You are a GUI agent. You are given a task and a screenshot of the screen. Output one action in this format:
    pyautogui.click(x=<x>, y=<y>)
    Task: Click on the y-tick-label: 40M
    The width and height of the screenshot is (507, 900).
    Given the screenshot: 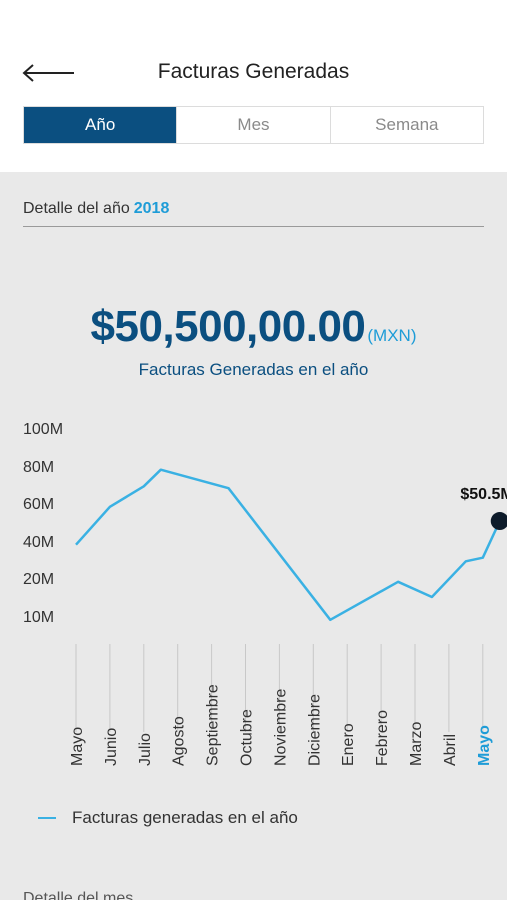 What is the action you would take?
    pyautogui.click(x=38, y=542)
    